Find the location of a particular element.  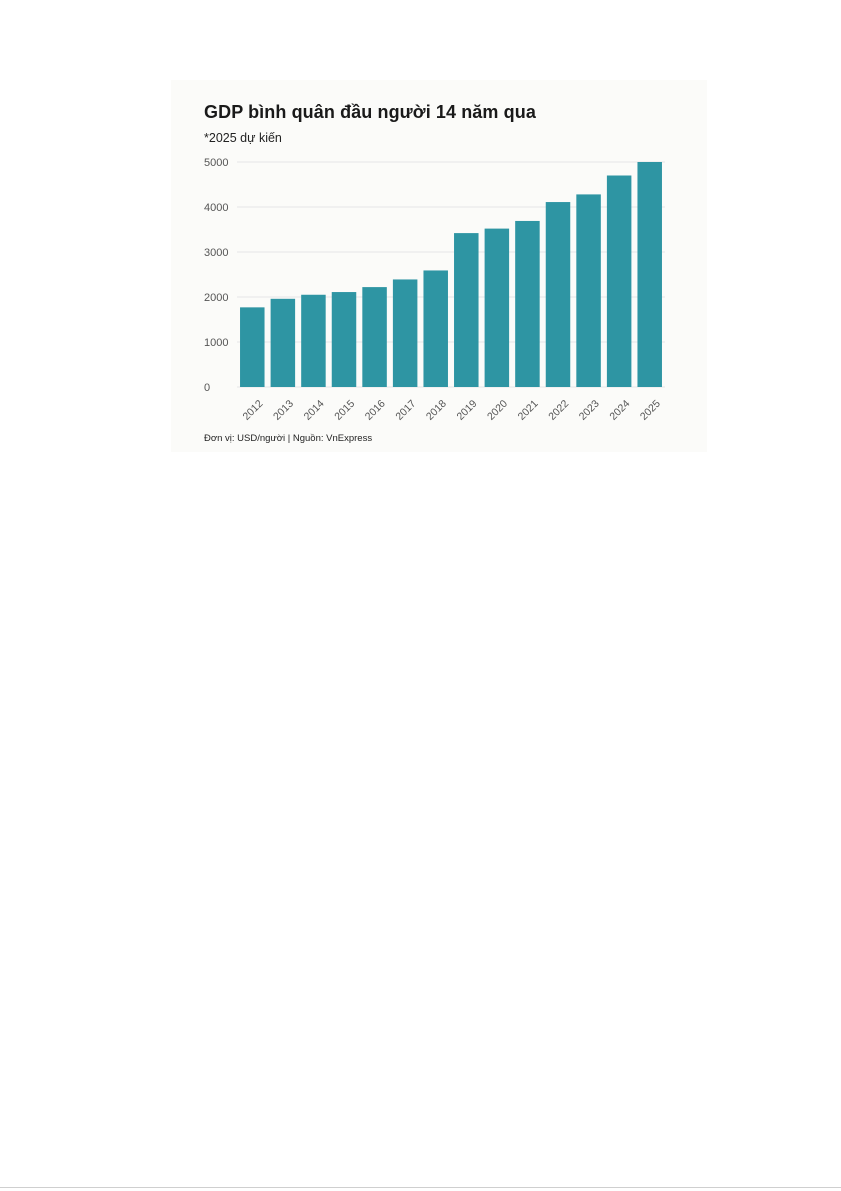

bar-2016 is located at coordinates (374, 337).